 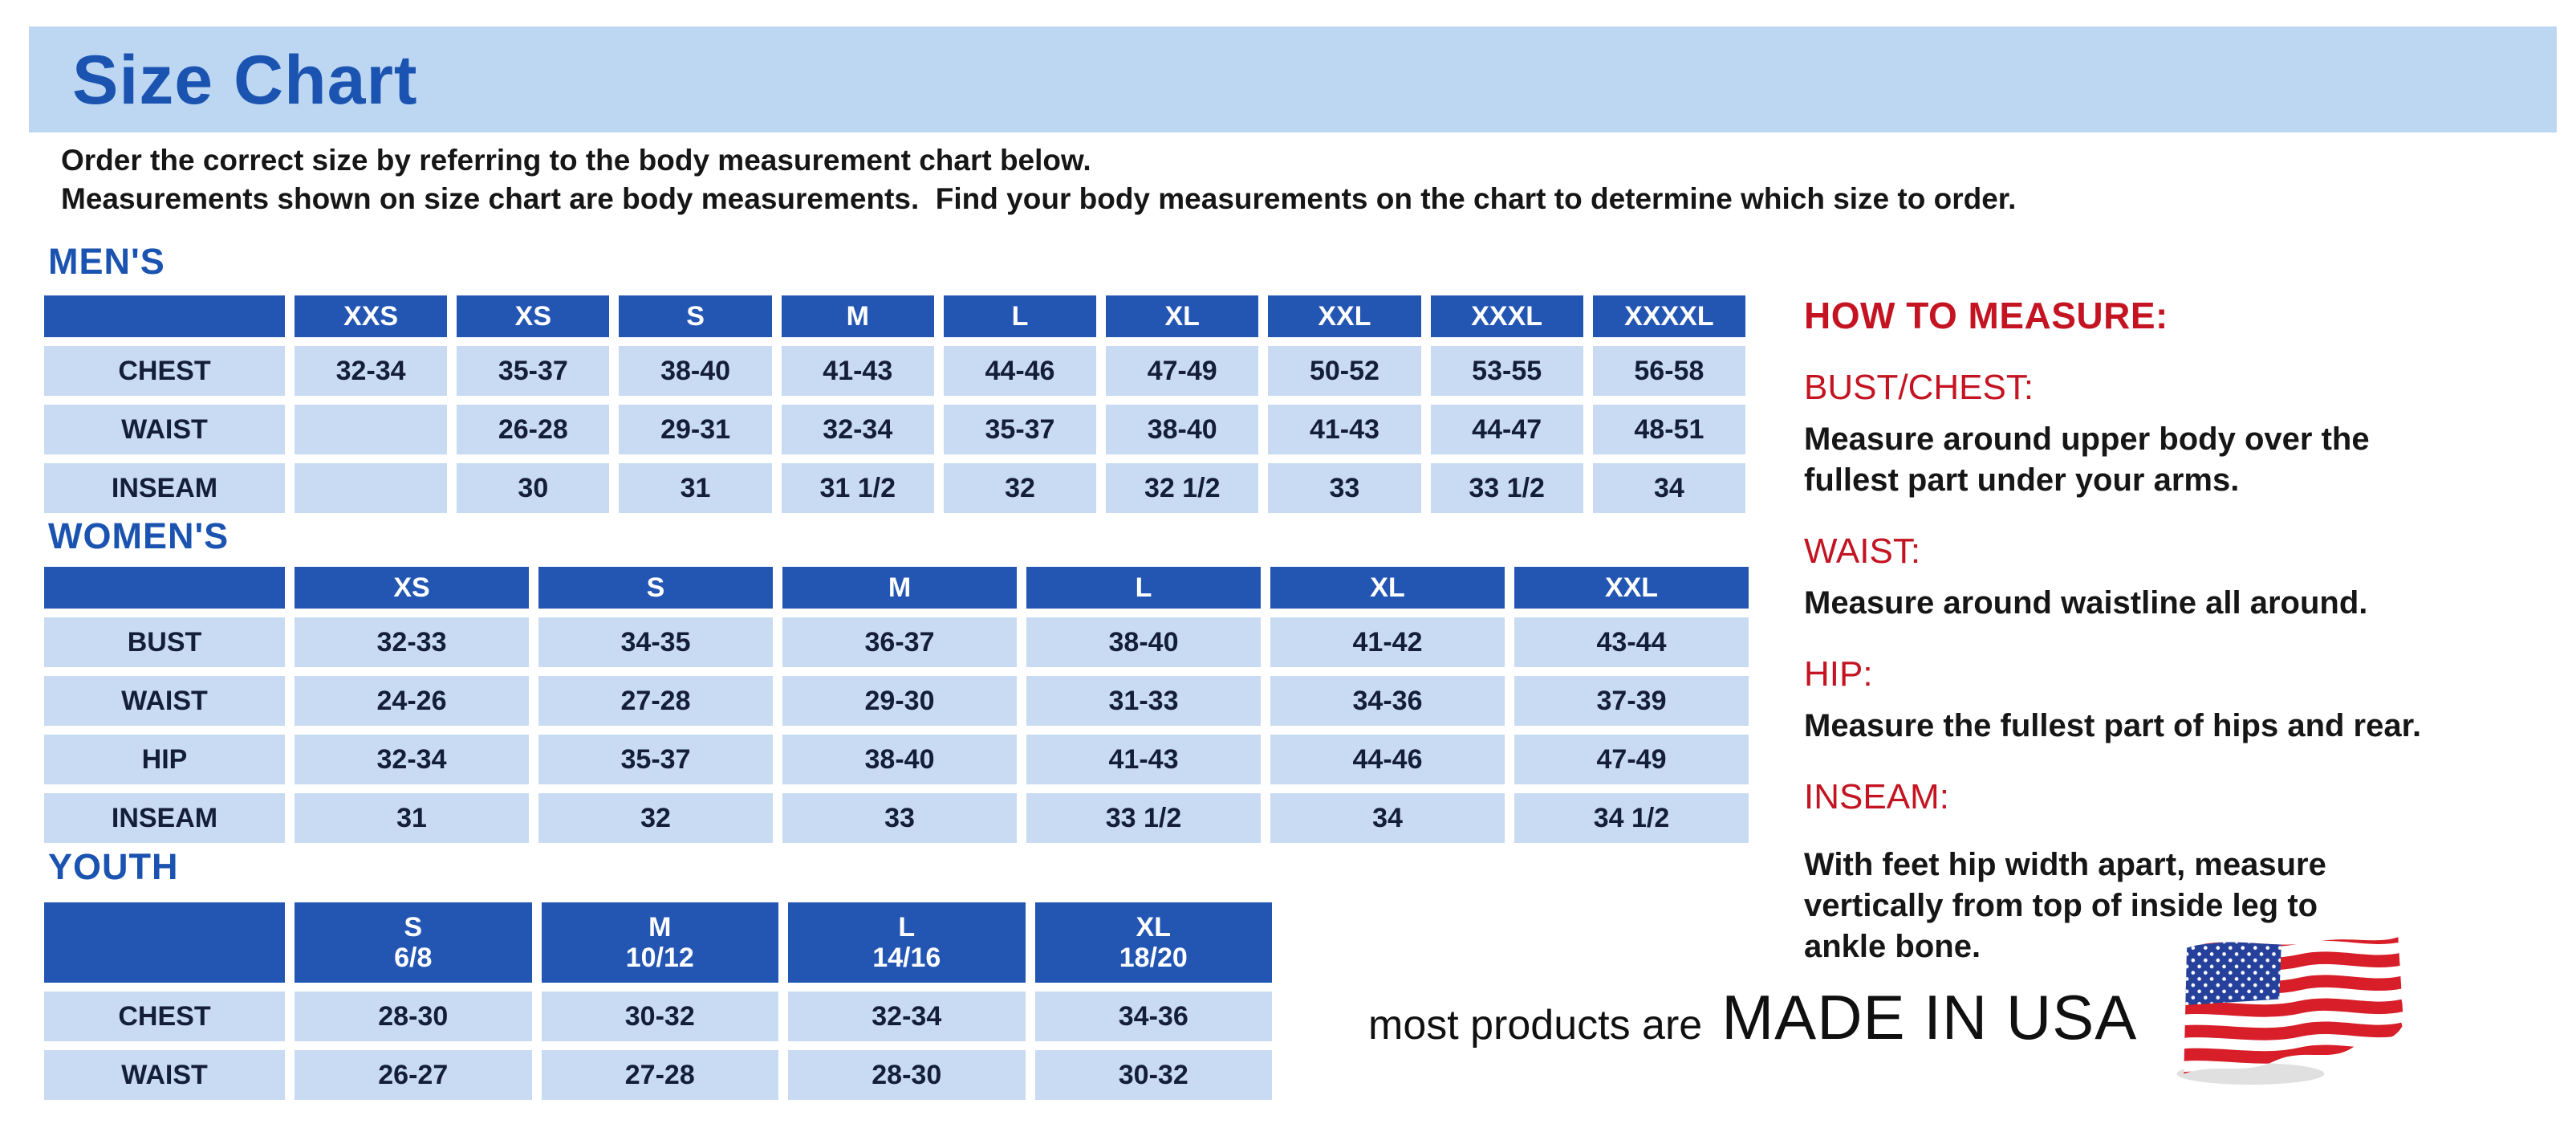 What do you see at coordinates (899, 701) in the screenshot?
I see `size-cell: 29-30` at bounding box center [899, 701].